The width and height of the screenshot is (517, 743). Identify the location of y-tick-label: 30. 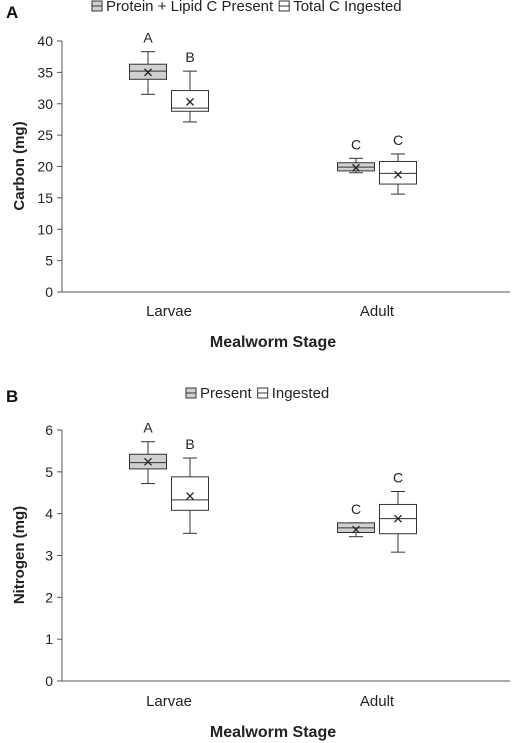
(45, 104).